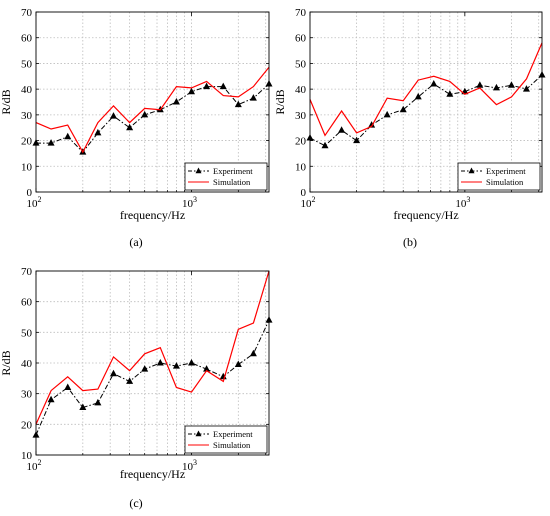 The height and width of the screenshot is (516, 550). What do you see at coordinates (135, 503) in the screenshot?
I see `panel-caption: (c)` at bounding box center [135, 503].